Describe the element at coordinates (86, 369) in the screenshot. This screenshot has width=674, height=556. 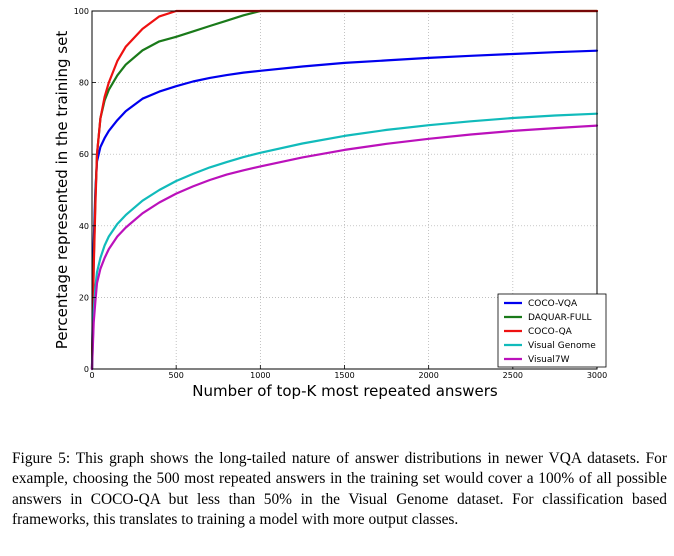
I see `y-tick-label: 0` at that location.